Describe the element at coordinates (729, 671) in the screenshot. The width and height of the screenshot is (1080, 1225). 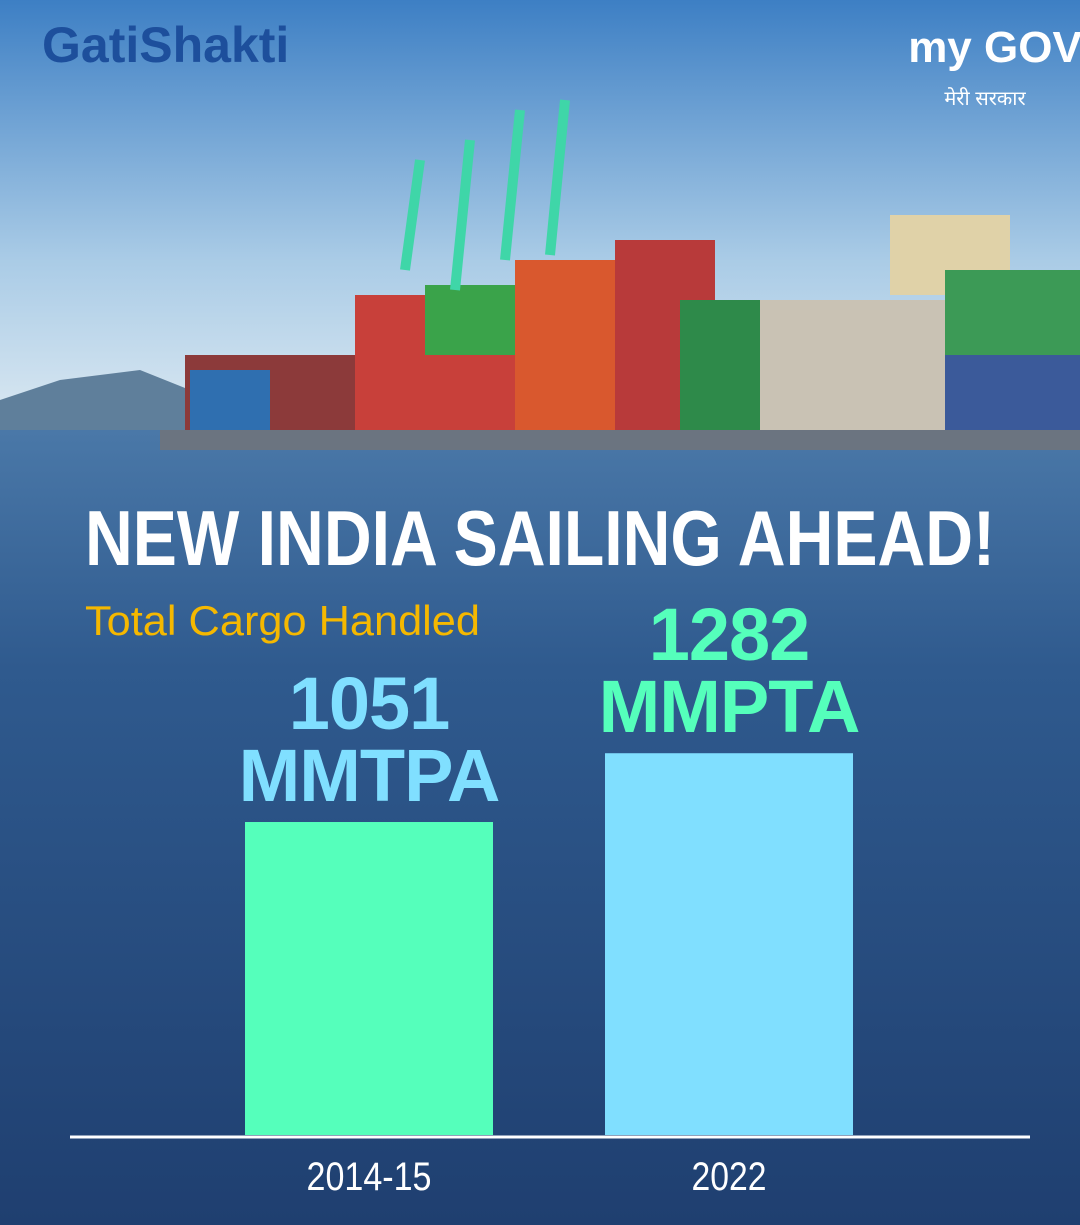
I see `value-label: 1282 MMPTA` at that location.